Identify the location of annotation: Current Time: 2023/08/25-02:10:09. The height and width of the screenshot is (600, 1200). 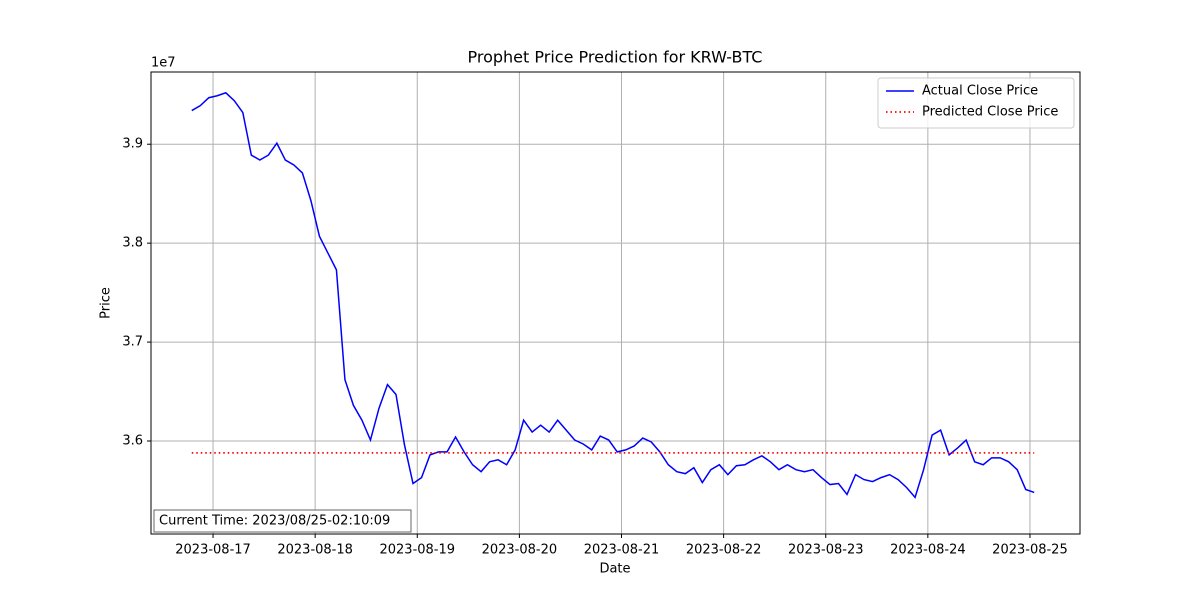
(282, 521).